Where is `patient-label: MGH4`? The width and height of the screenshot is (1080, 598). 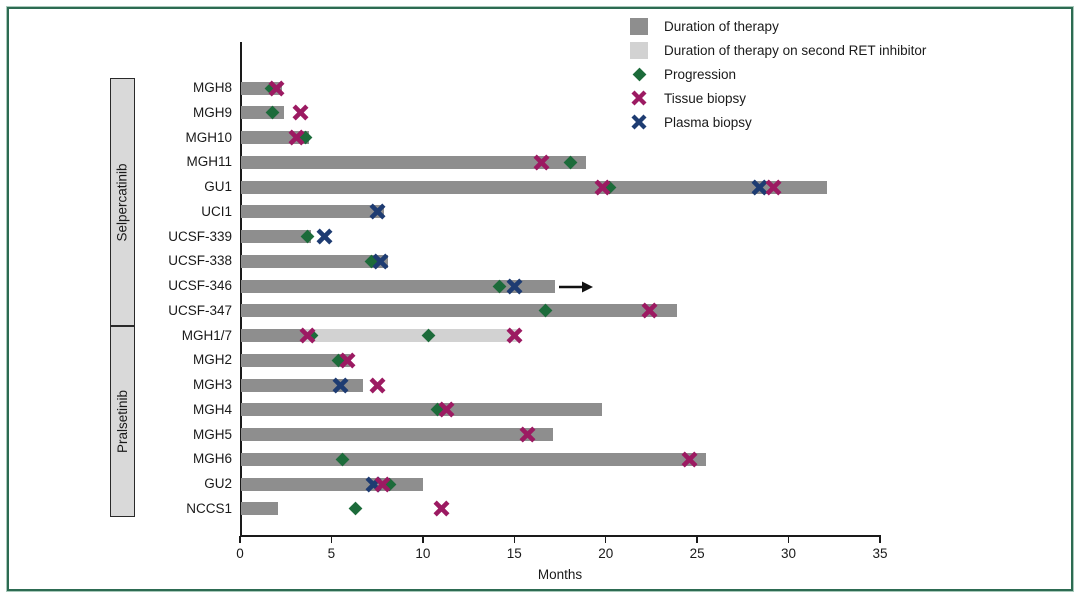 patient-label: MGH4 is located at coordinates (212, 409).